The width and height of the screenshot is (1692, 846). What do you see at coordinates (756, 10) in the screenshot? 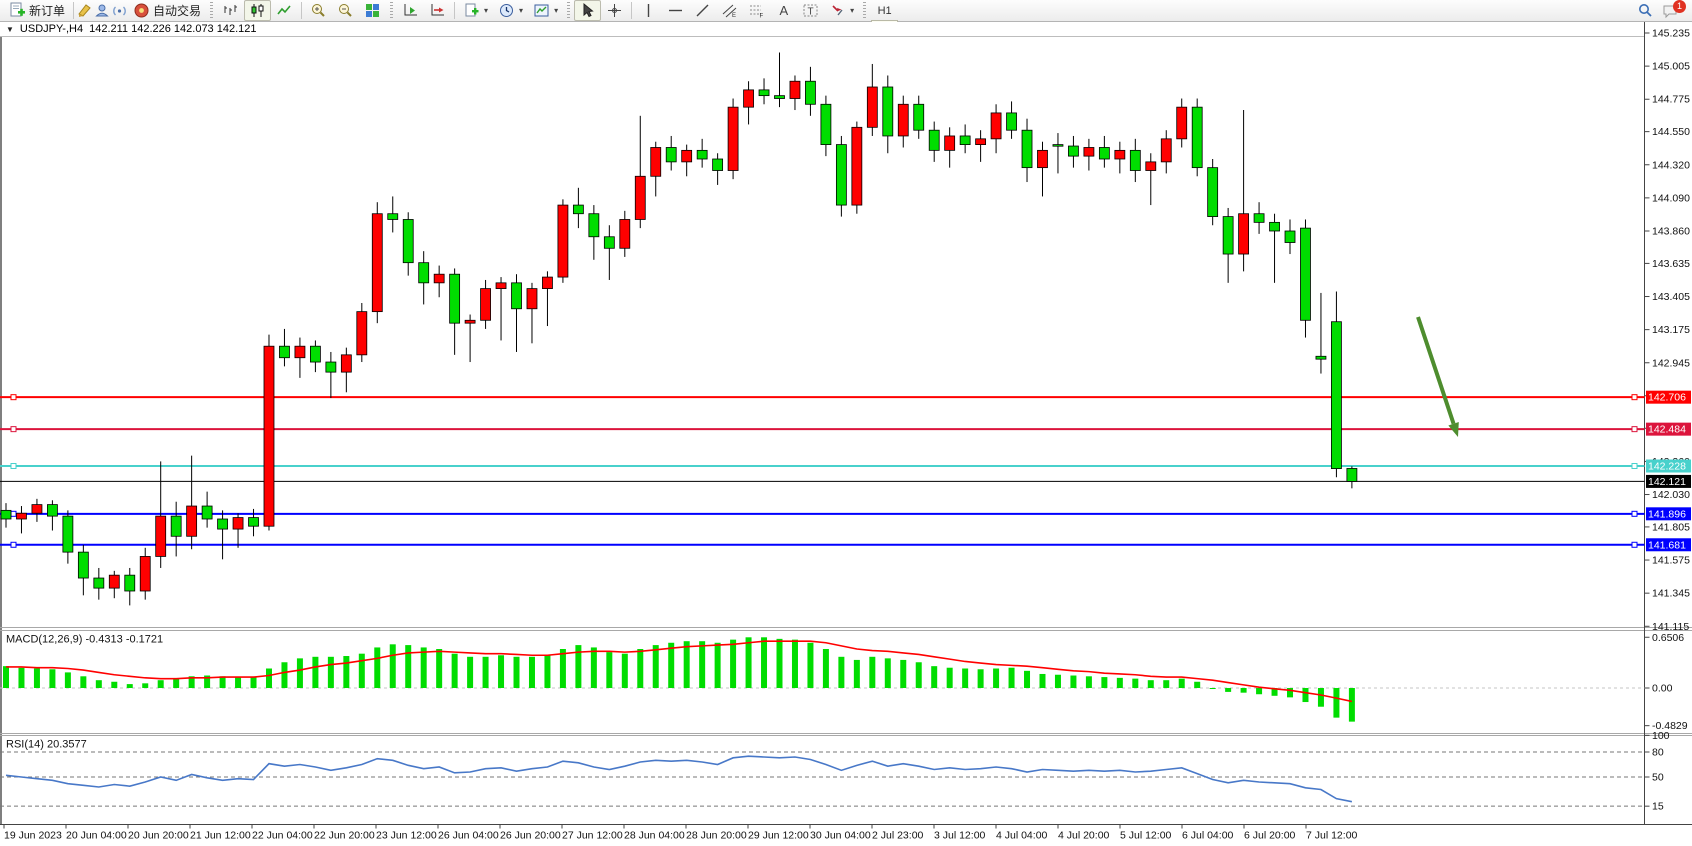
I see `fibonacci-tool-button: F` at bounding box center [756, 10].